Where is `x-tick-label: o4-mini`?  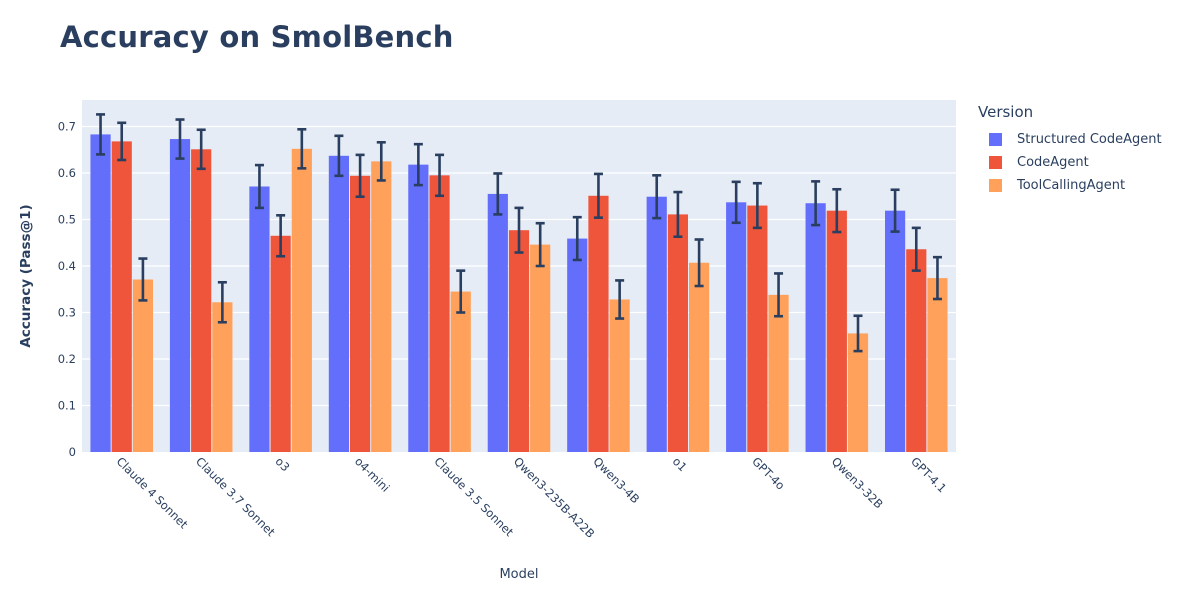 x-tick-label: o4-mini is located at coordinates (372, 474).